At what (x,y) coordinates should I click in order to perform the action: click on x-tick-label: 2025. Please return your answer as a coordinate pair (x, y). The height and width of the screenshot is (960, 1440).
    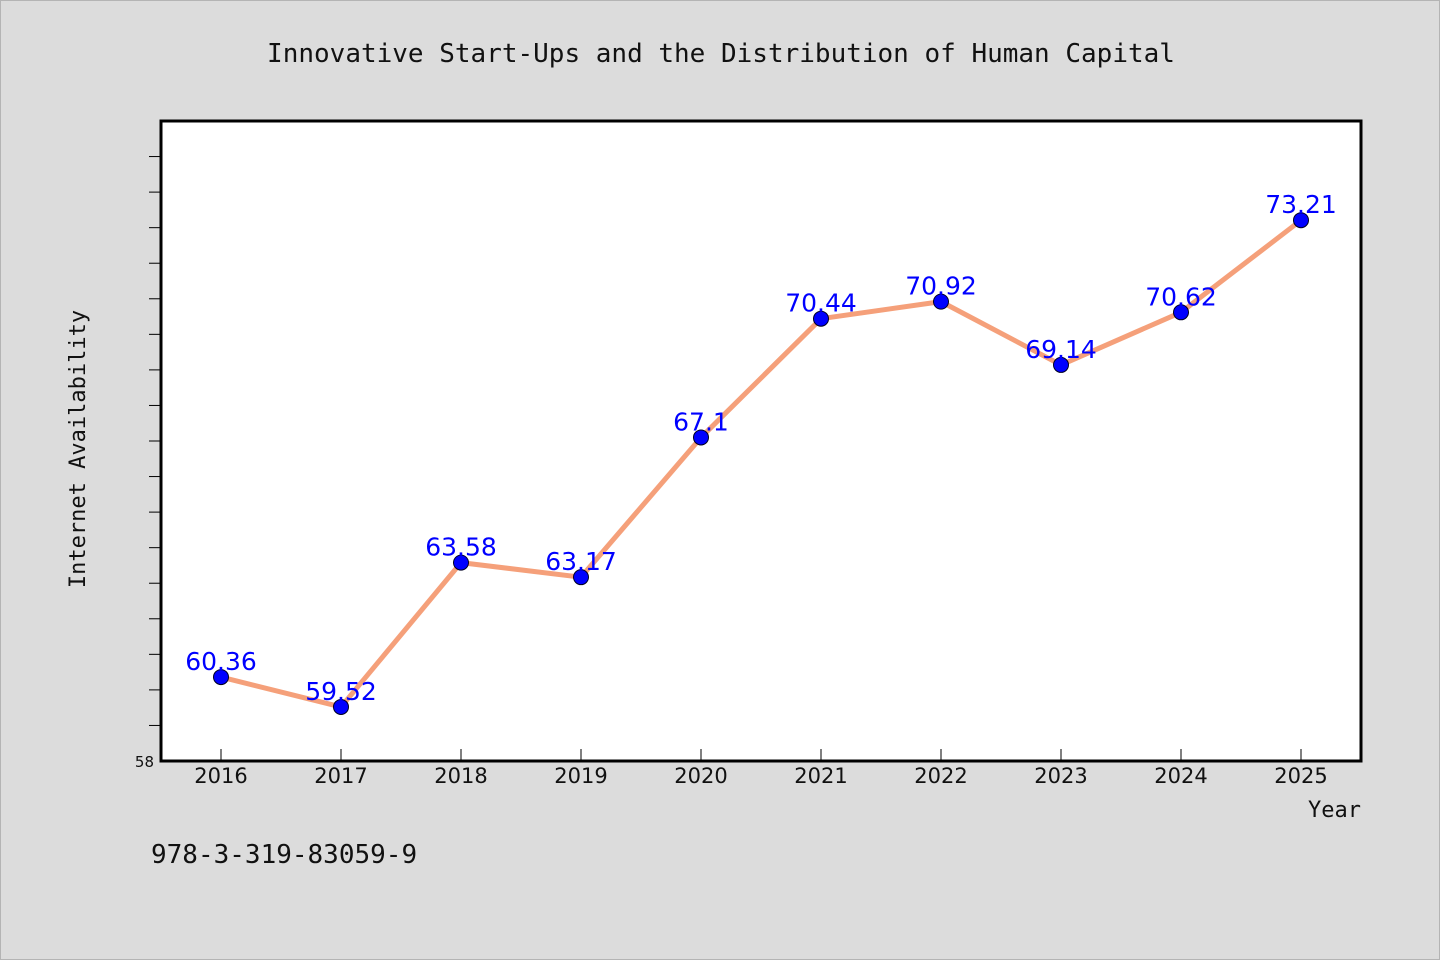
    Looking at the image, I should click on (1300, 776).